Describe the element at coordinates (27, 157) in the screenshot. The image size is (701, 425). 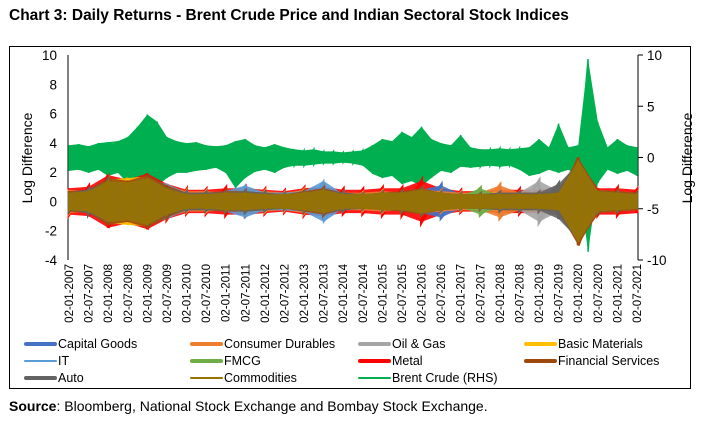
I see `left-y-axis-title: Log Difference` at that location.